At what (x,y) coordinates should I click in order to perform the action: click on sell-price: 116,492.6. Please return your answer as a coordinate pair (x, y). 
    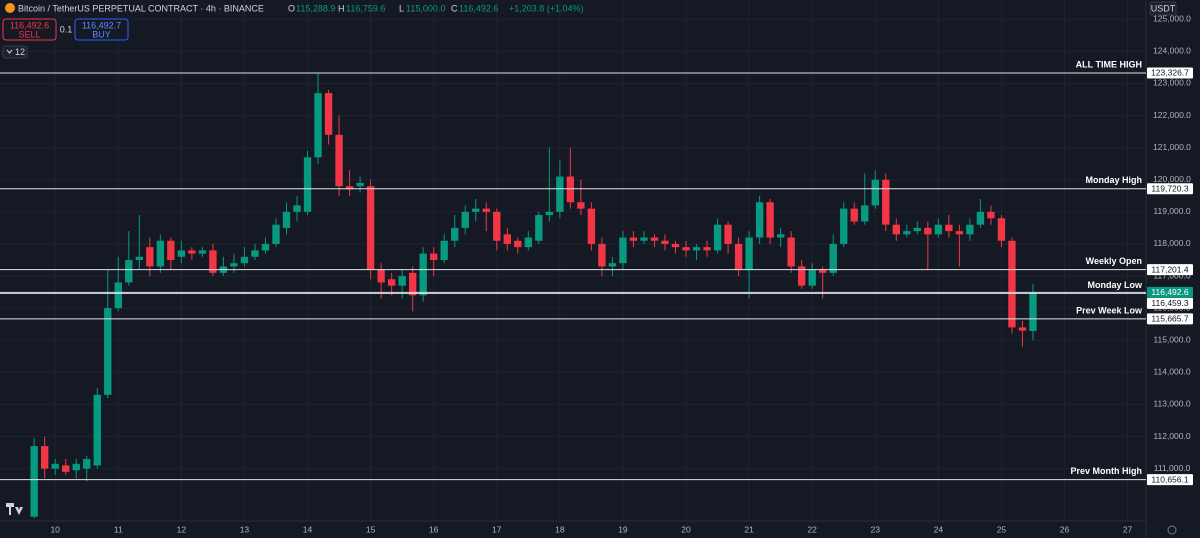
    Looking at the image, I should click on (29, 25).